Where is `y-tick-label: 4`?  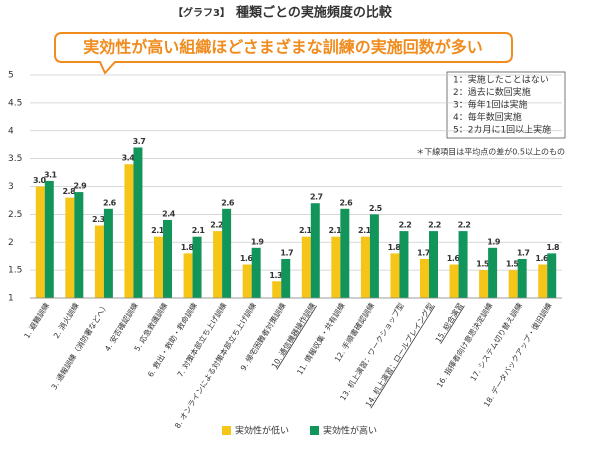
y-tick-label: 4 is located at coordinates (11, 131).